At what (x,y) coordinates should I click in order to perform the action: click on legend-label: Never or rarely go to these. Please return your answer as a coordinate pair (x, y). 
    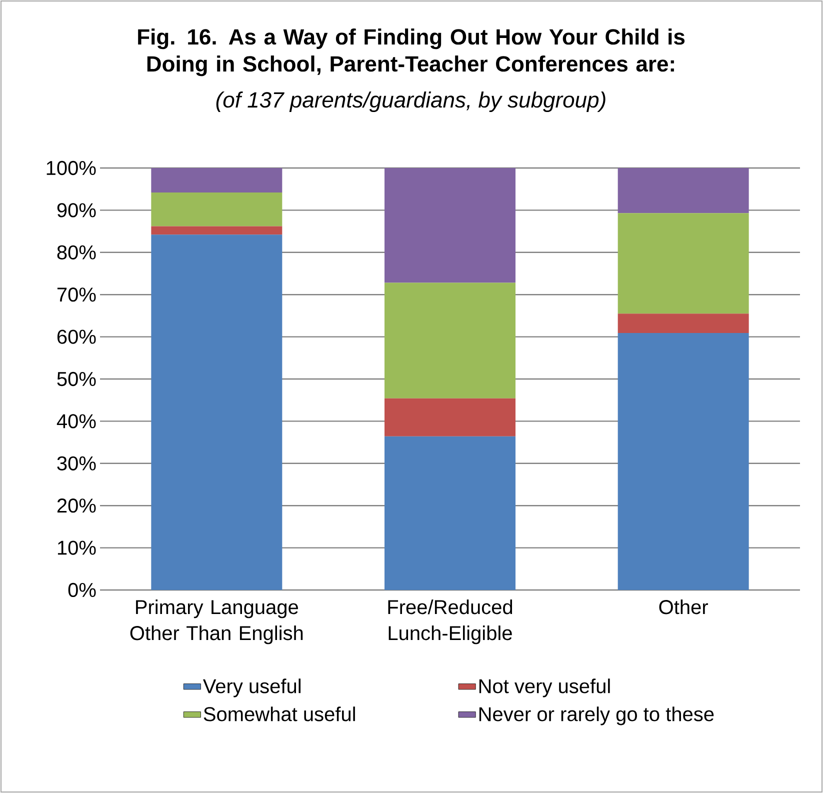
    Looking at the image, I should click on (596, 716).